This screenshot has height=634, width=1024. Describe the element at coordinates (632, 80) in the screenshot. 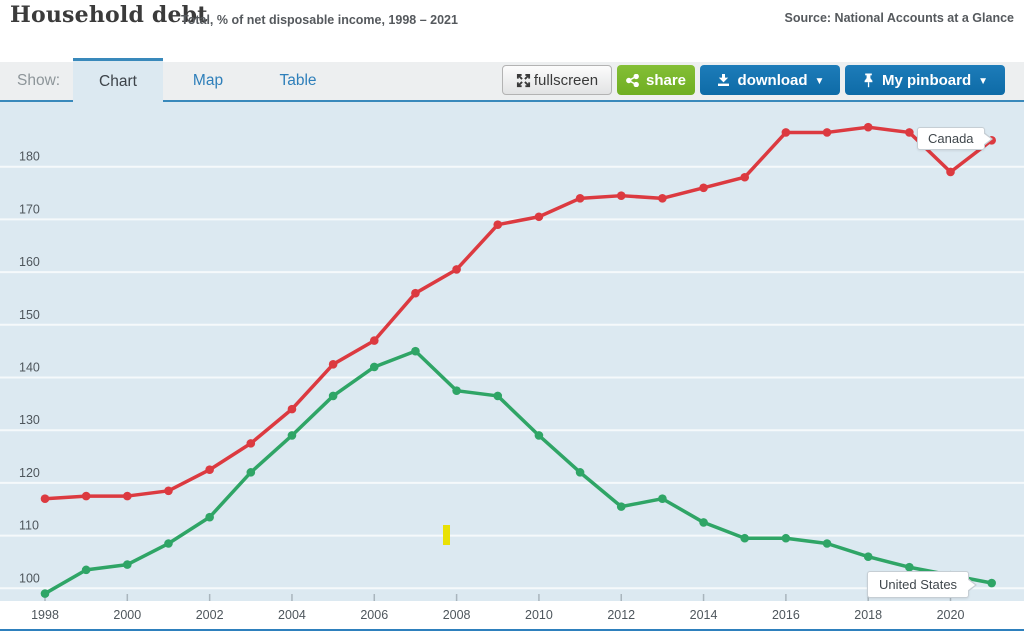

I see `share-icon` at that location.